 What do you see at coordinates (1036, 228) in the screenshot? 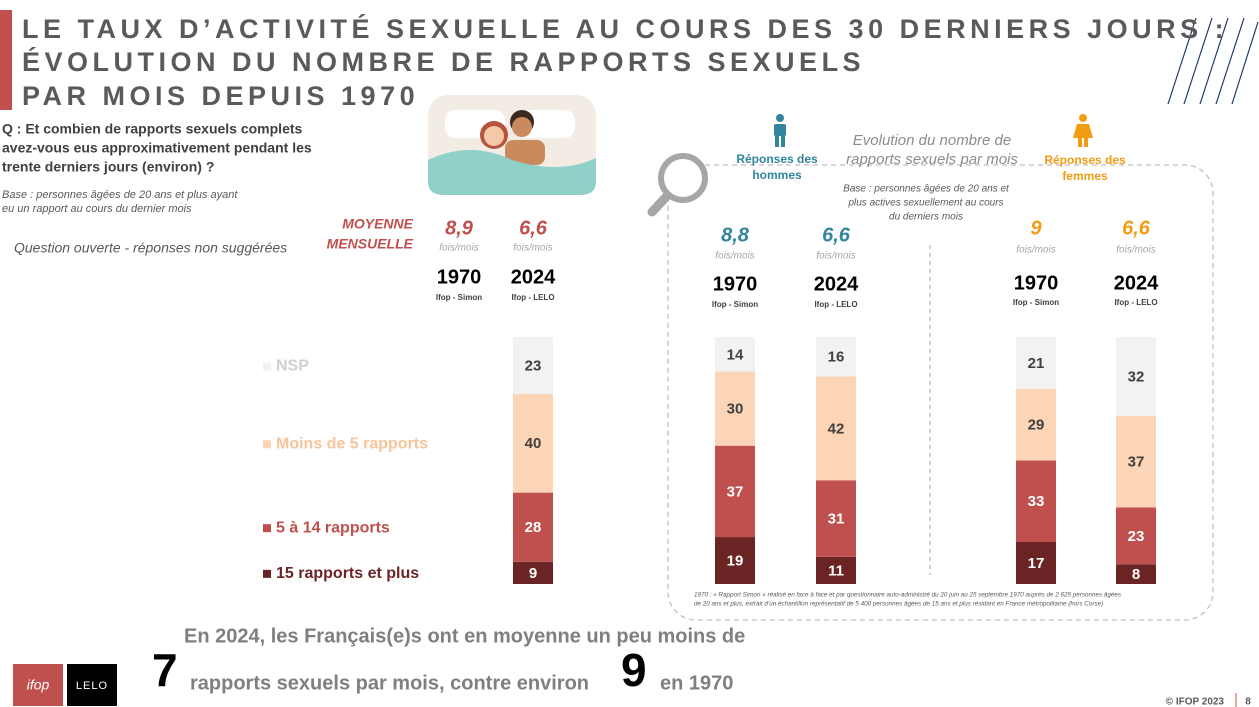
I see `mean-value: 9` at bounding box center [1036, 228].